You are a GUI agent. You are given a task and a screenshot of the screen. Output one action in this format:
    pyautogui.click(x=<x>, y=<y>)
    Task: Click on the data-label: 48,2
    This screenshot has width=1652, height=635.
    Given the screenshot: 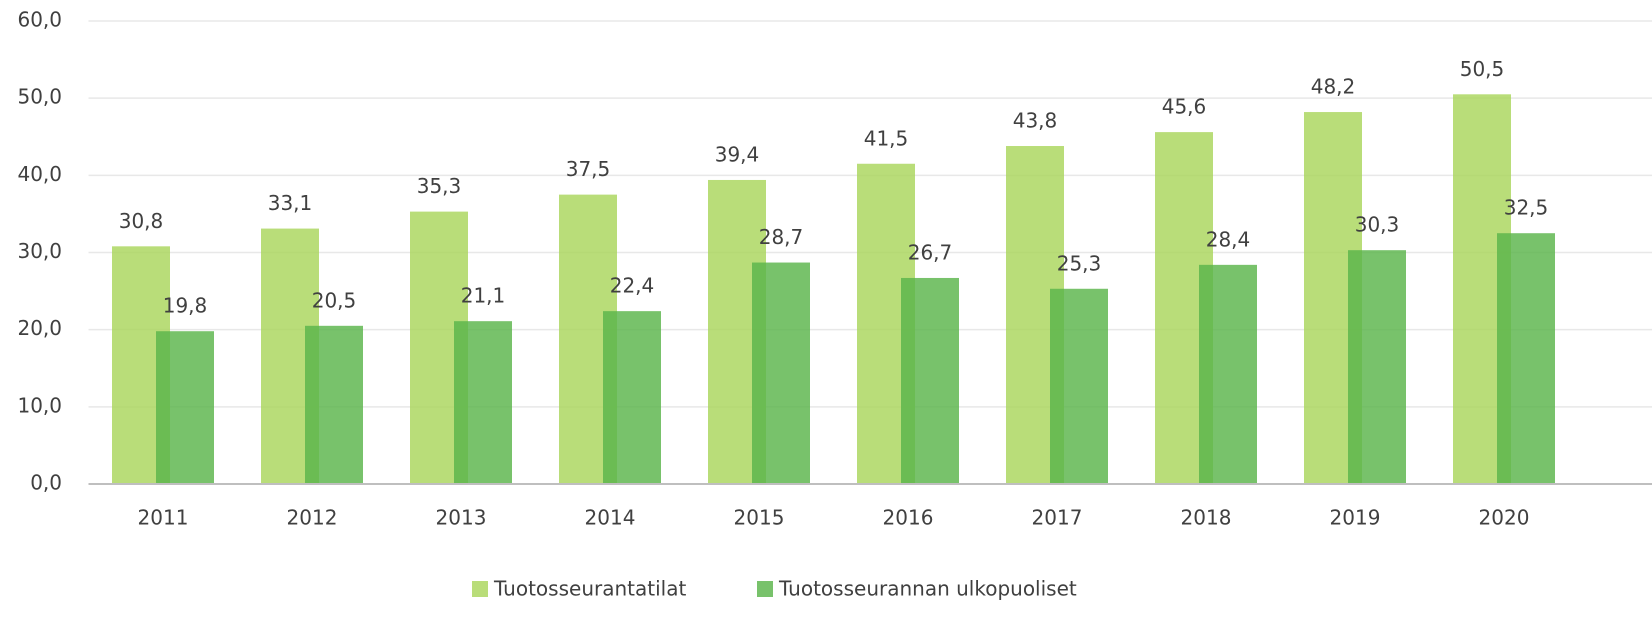 What is the action you would take?
    pyautogui.click(x=1333, y=87)
    